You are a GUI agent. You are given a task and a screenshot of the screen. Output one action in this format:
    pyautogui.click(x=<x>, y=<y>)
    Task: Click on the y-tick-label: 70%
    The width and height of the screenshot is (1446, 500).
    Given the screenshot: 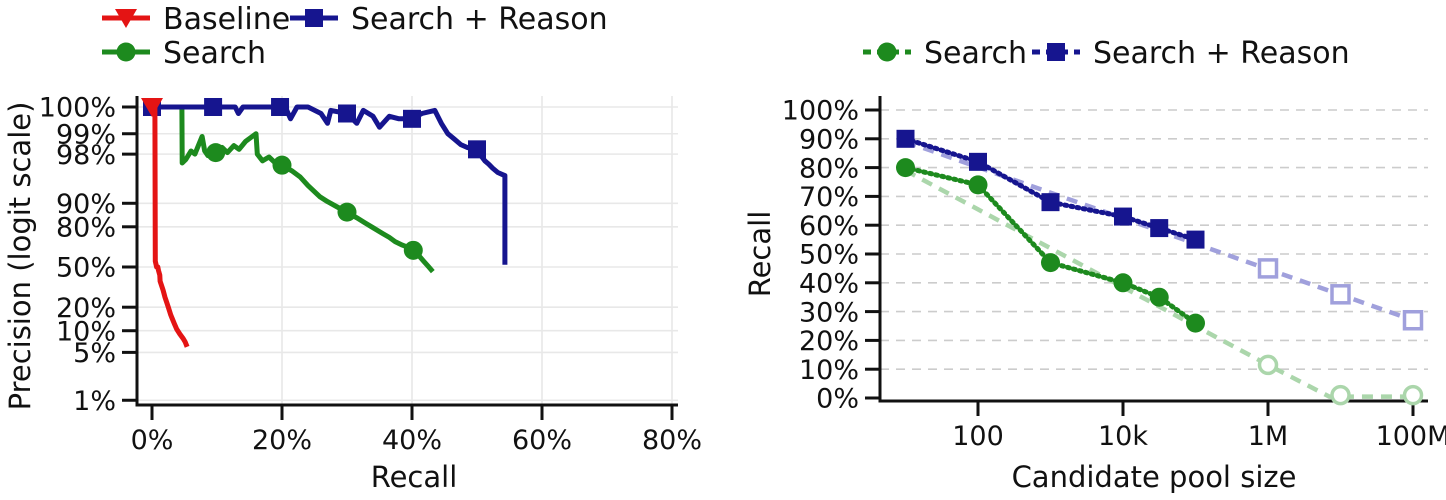 What is the action you would take?
    pyautogui.click(x=829, y=197)
    